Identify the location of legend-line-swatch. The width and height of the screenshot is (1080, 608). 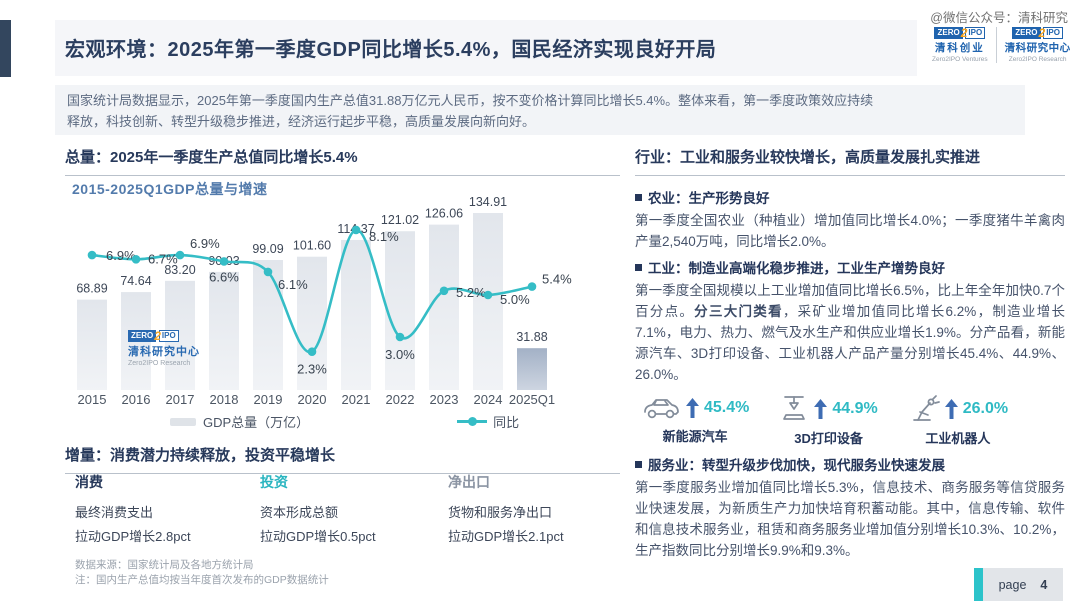
(472, 421).